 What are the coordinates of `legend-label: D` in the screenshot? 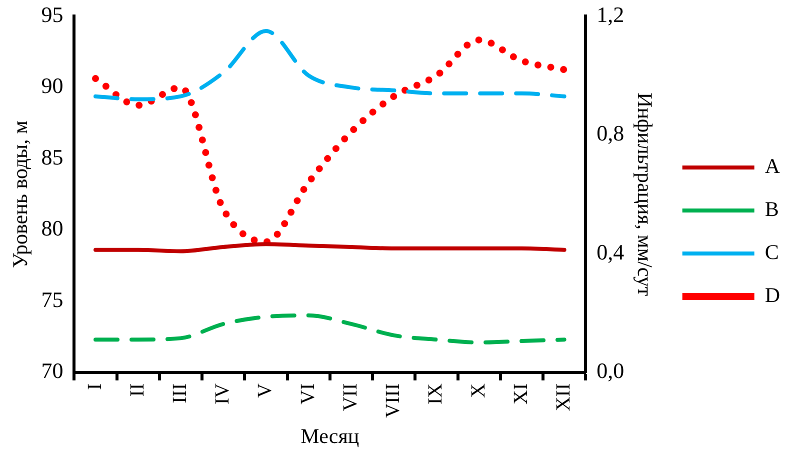 It's located at (772, 295).